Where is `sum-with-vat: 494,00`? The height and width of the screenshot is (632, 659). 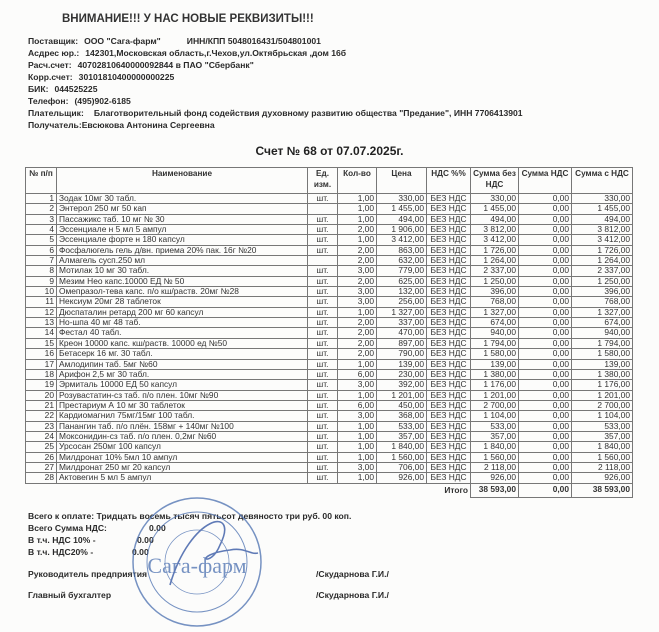 sum-with-vat: 494,00 is located at coordinates (602, 219).